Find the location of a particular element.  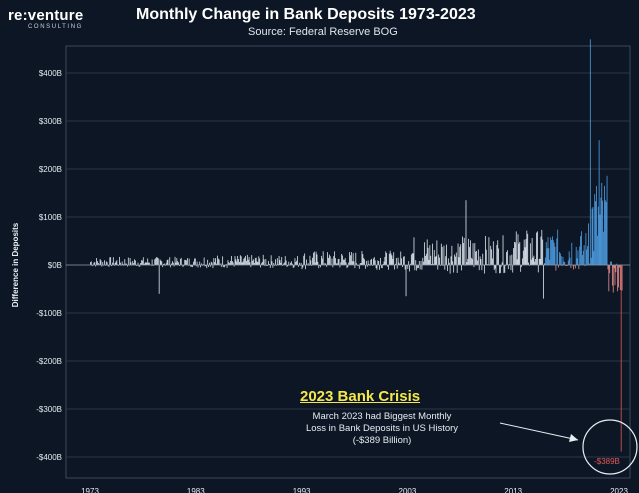

annotation-line-2: Loss in Bank Deposits in US History is located at coordinates (382, 428).